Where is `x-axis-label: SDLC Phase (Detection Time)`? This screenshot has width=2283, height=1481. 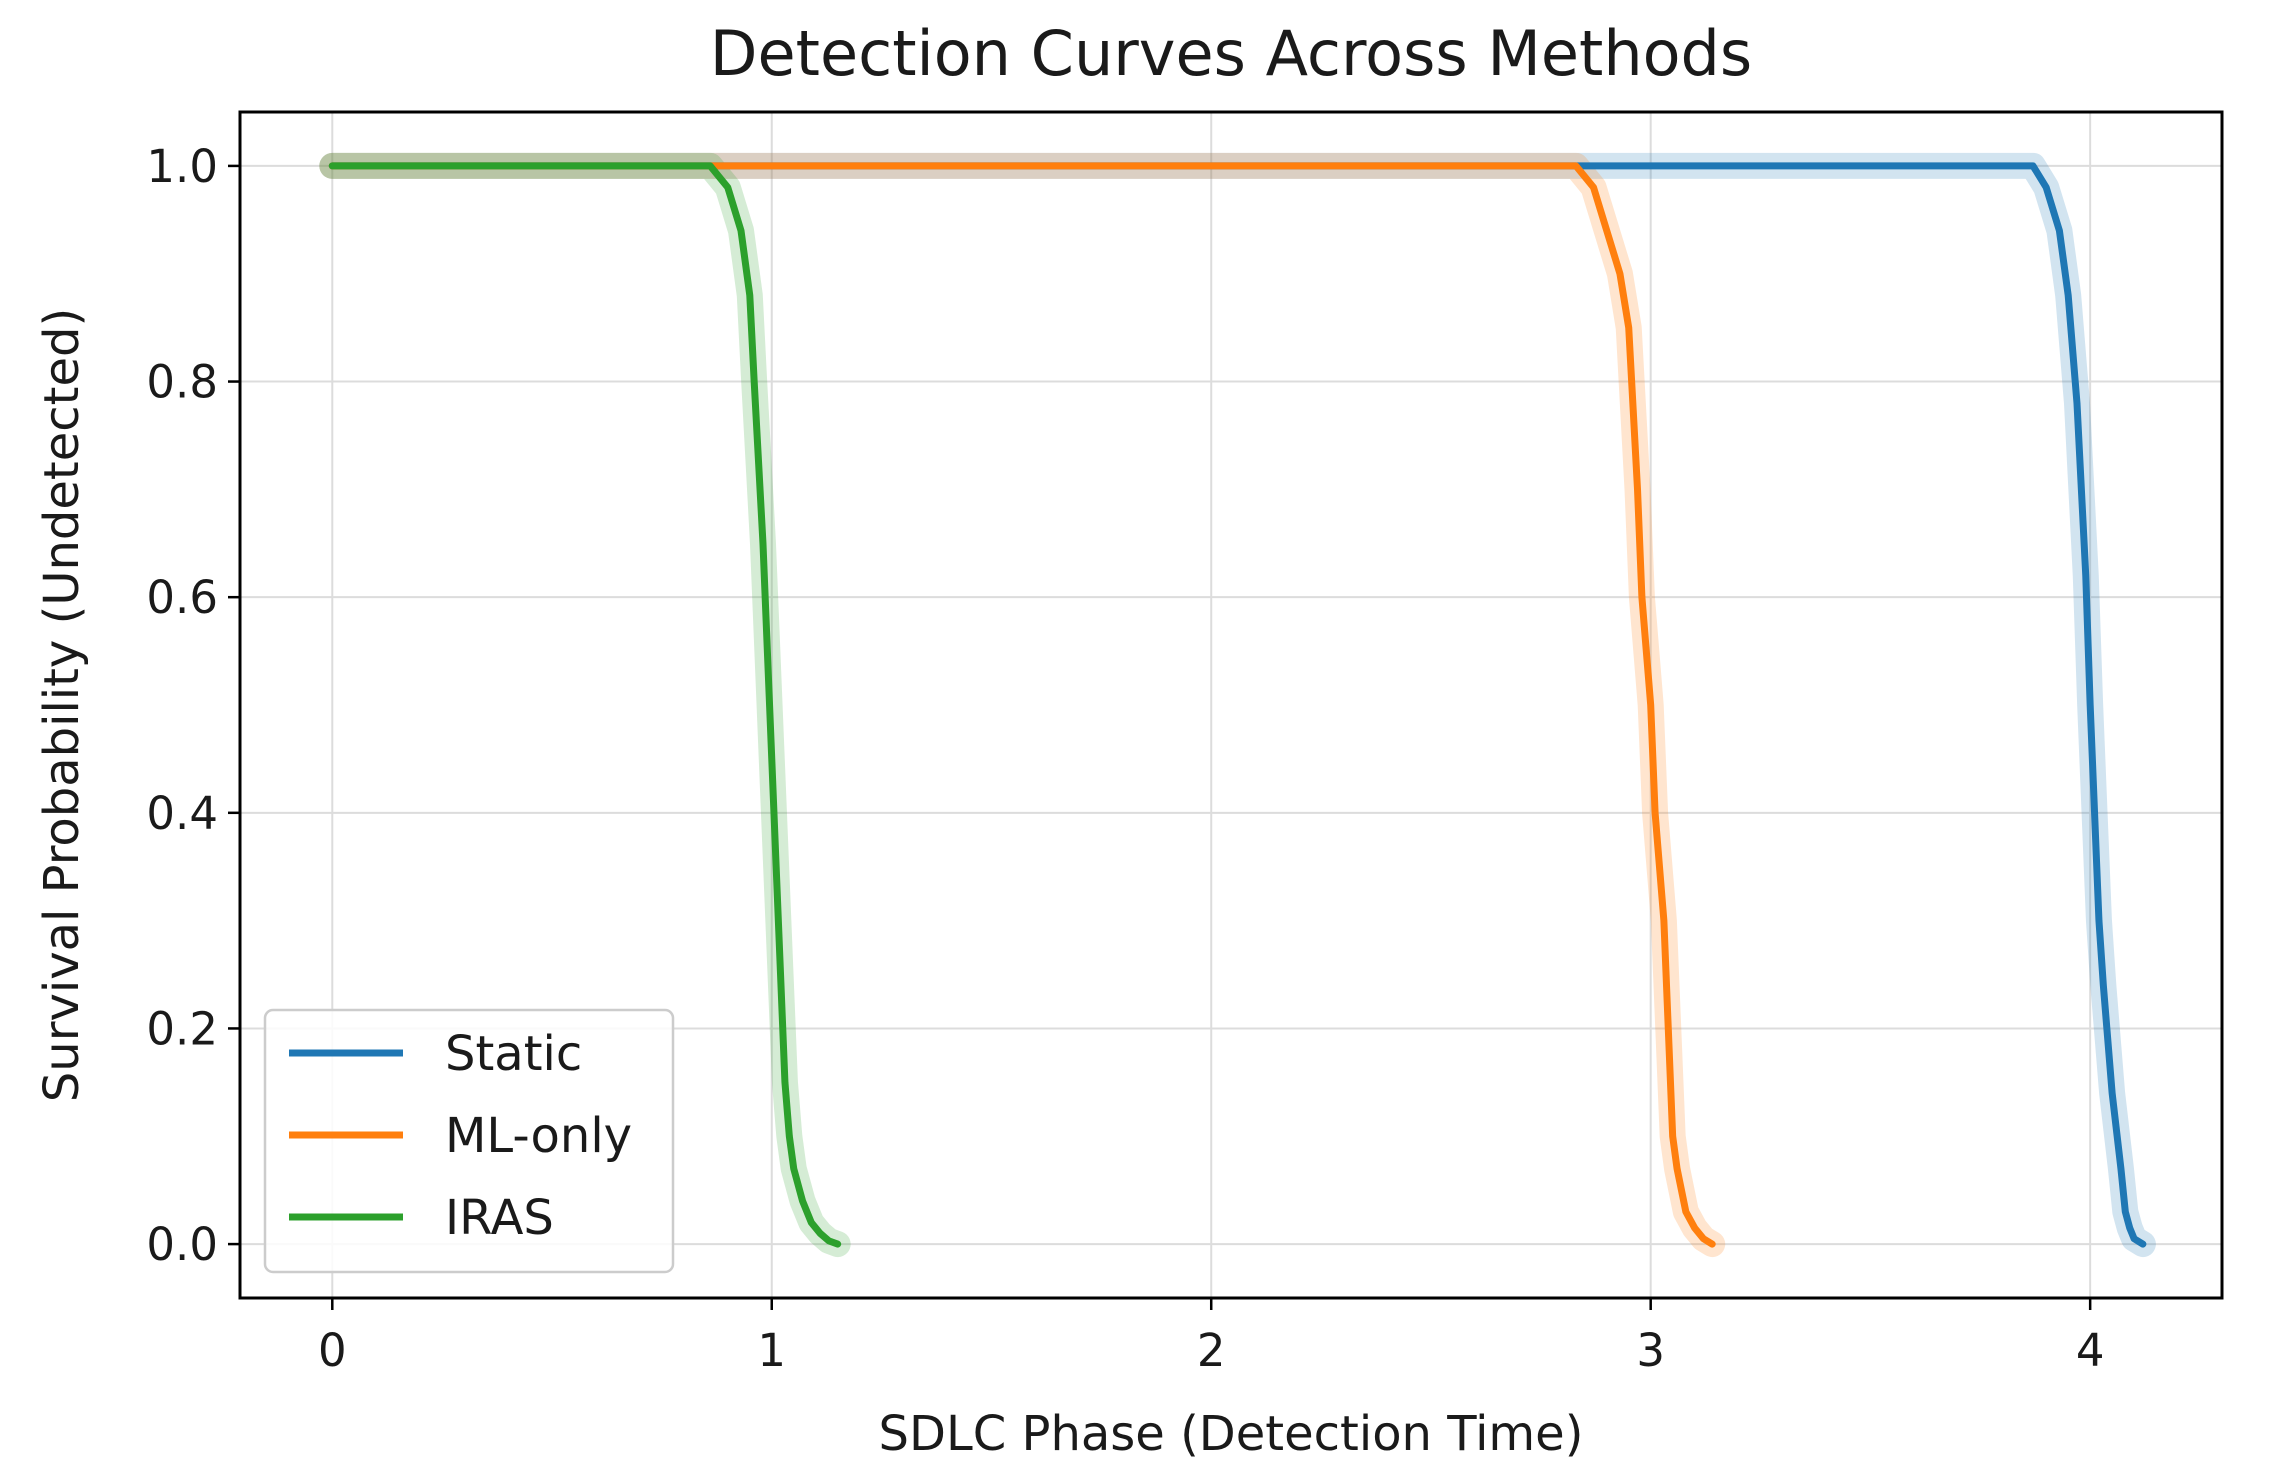 x-axis-label: SDLC Phase (Detection Time) is located at coordinates (1231, 1434).